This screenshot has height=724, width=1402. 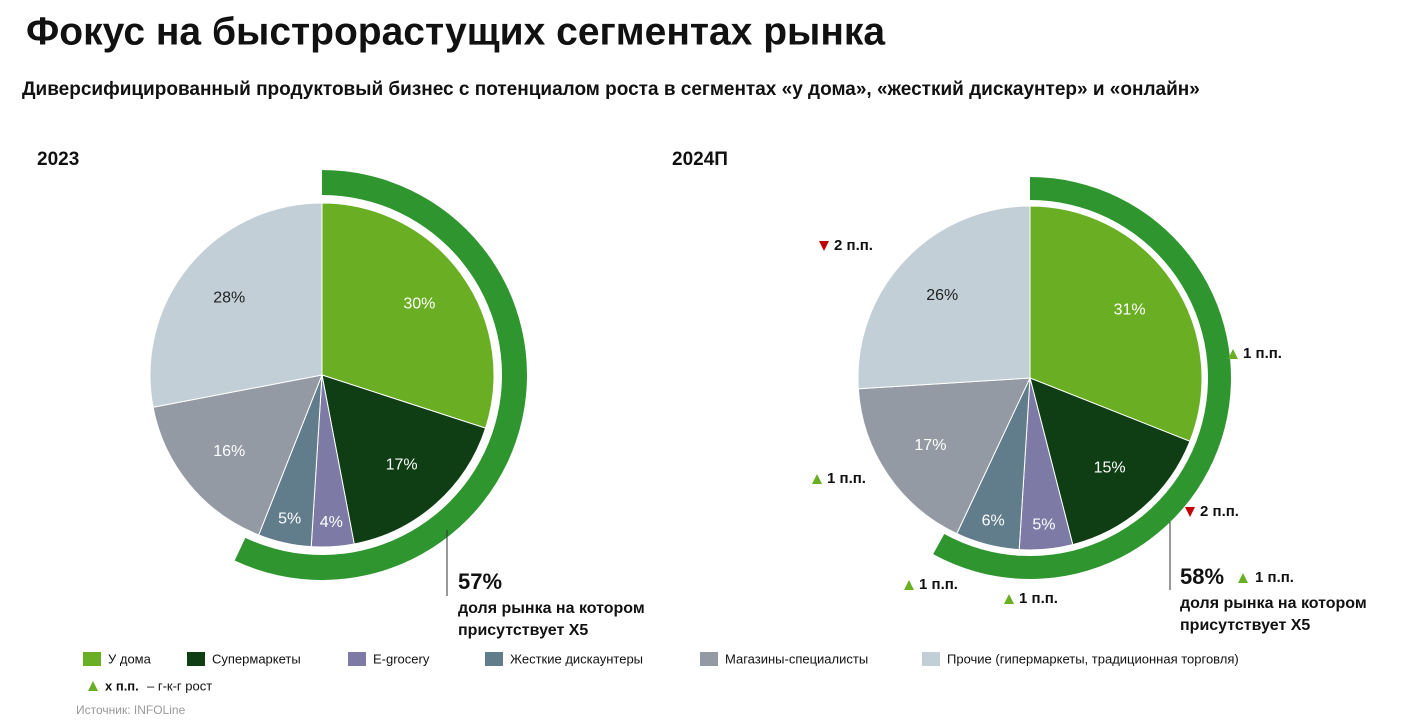 I want to click on value-label: 30%, so click(x=419, y=303).